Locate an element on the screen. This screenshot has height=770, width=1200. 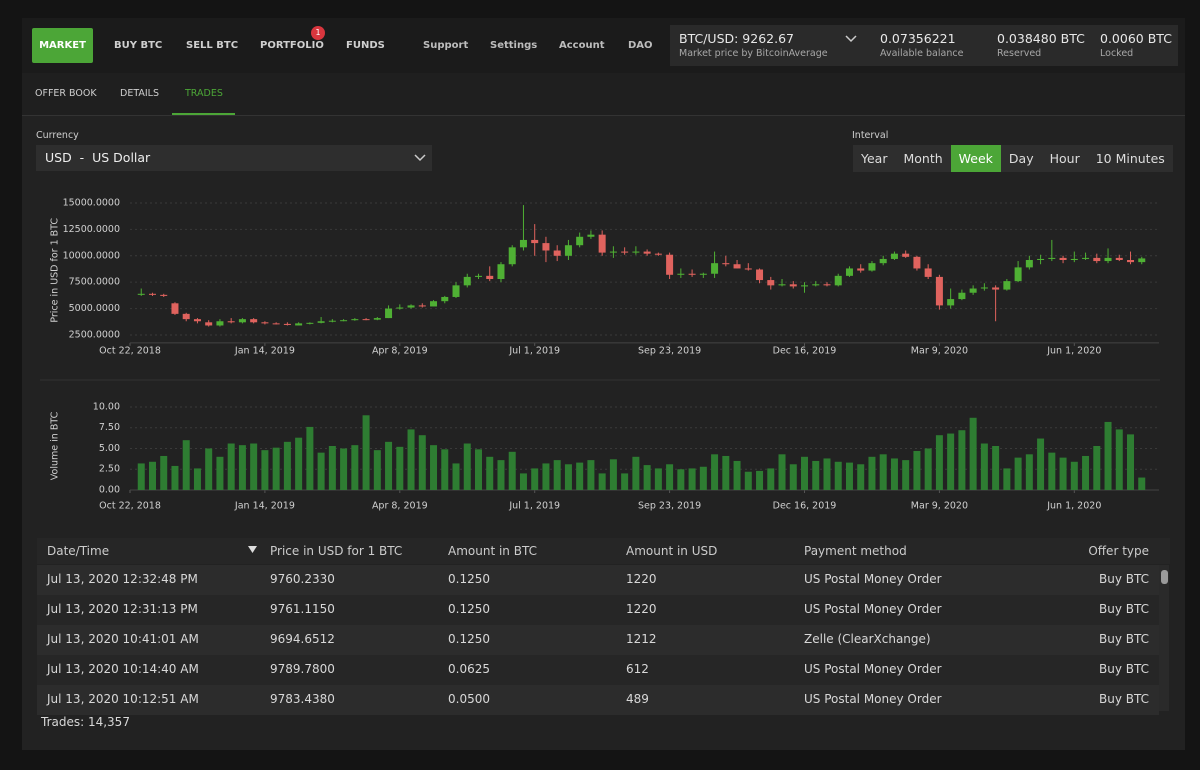
nav-settings: Settings is located at coordinates (514, 45).